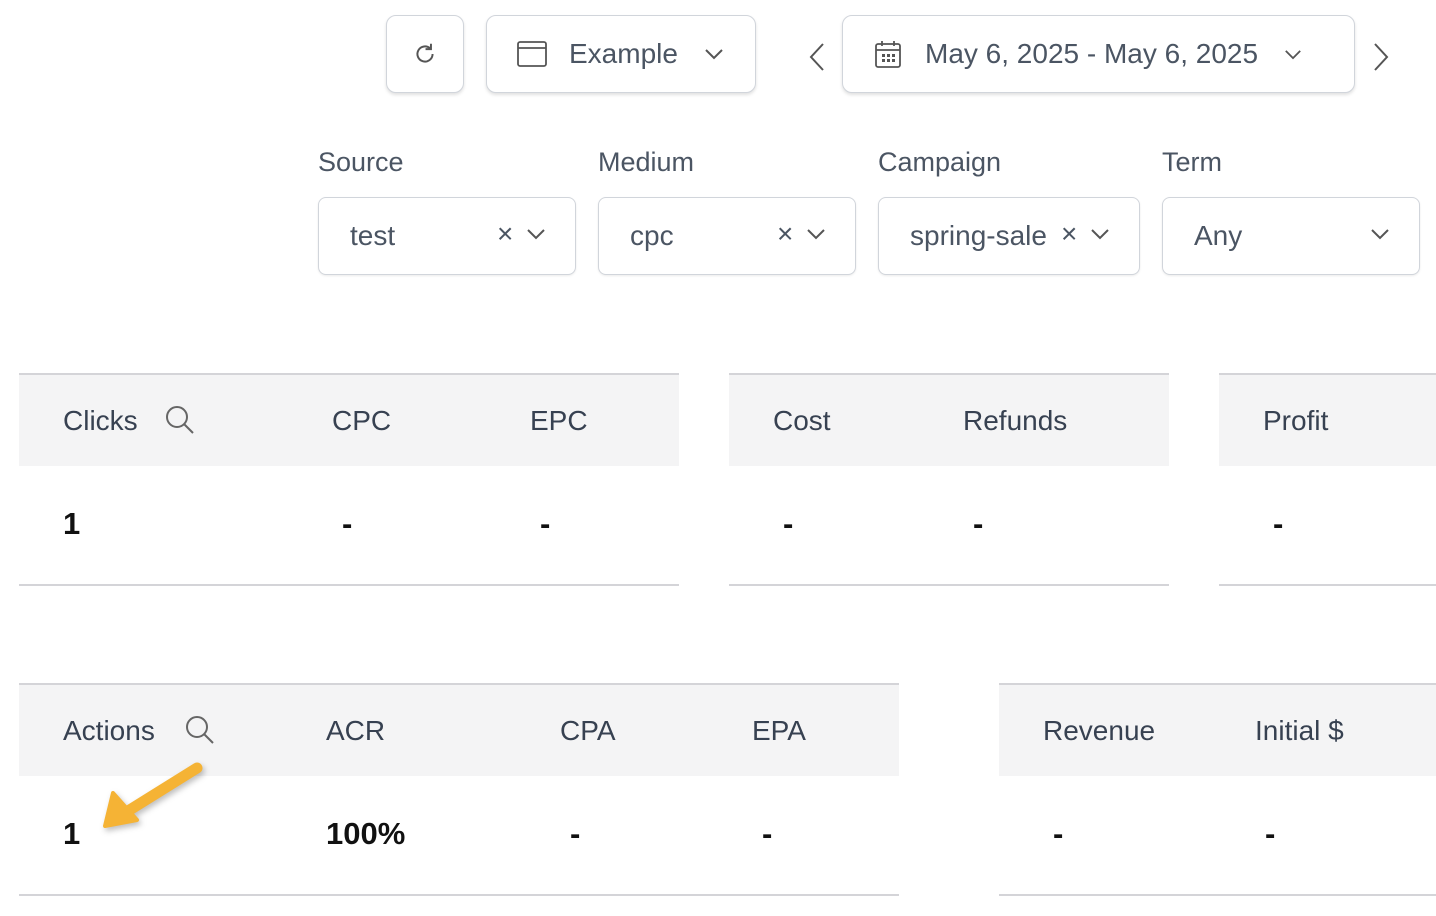 This screenshot has height=916, width=1436. What do you see at coordinates (623, 53) in the screenshot?
I see `view-label: Example` at bounding box center [623, 53].